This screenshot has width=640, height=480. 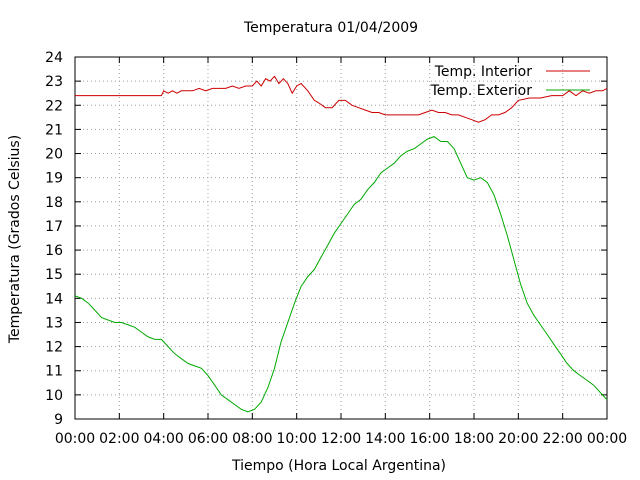 What do you see at coordinates (54, 130) in the screenshot?
I see `y-tick-label: 21` at bounding box center [54, 130].